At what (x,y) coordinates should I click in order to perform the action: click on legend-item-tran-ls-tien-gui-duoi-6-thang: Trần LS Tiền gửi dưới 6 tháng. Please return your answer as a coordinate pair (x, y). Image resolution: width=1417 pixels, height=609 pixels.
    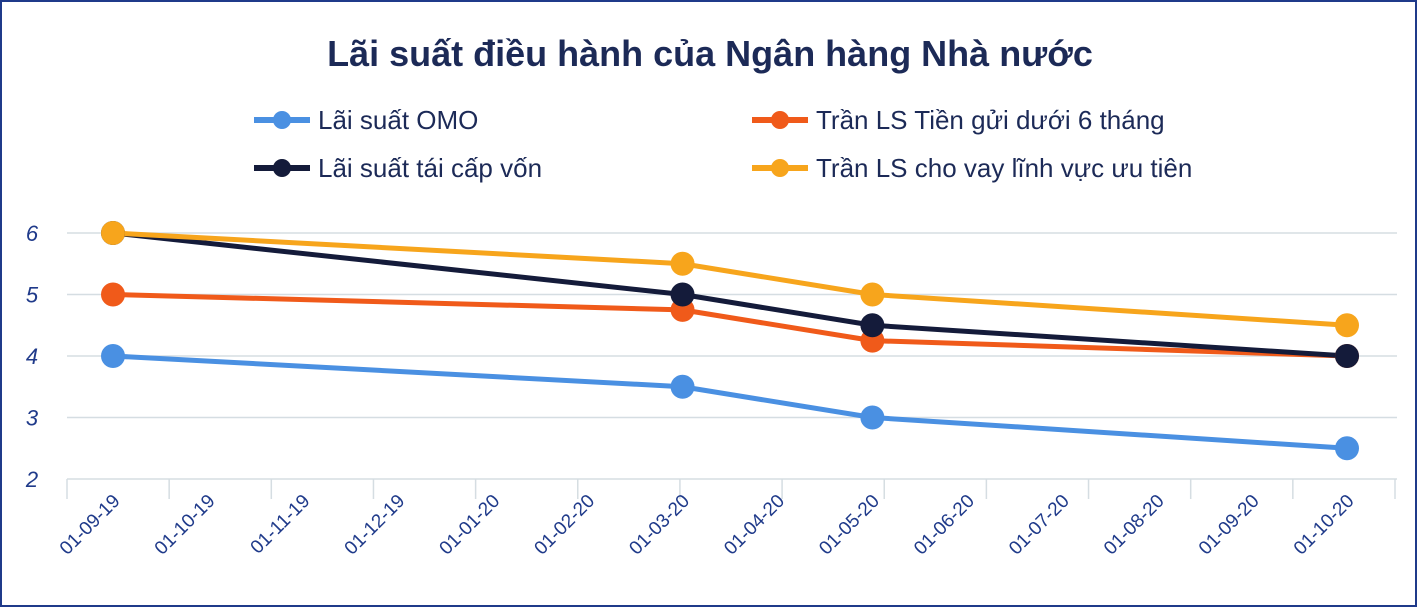
    Looking at the image, I should click on (958, 120).